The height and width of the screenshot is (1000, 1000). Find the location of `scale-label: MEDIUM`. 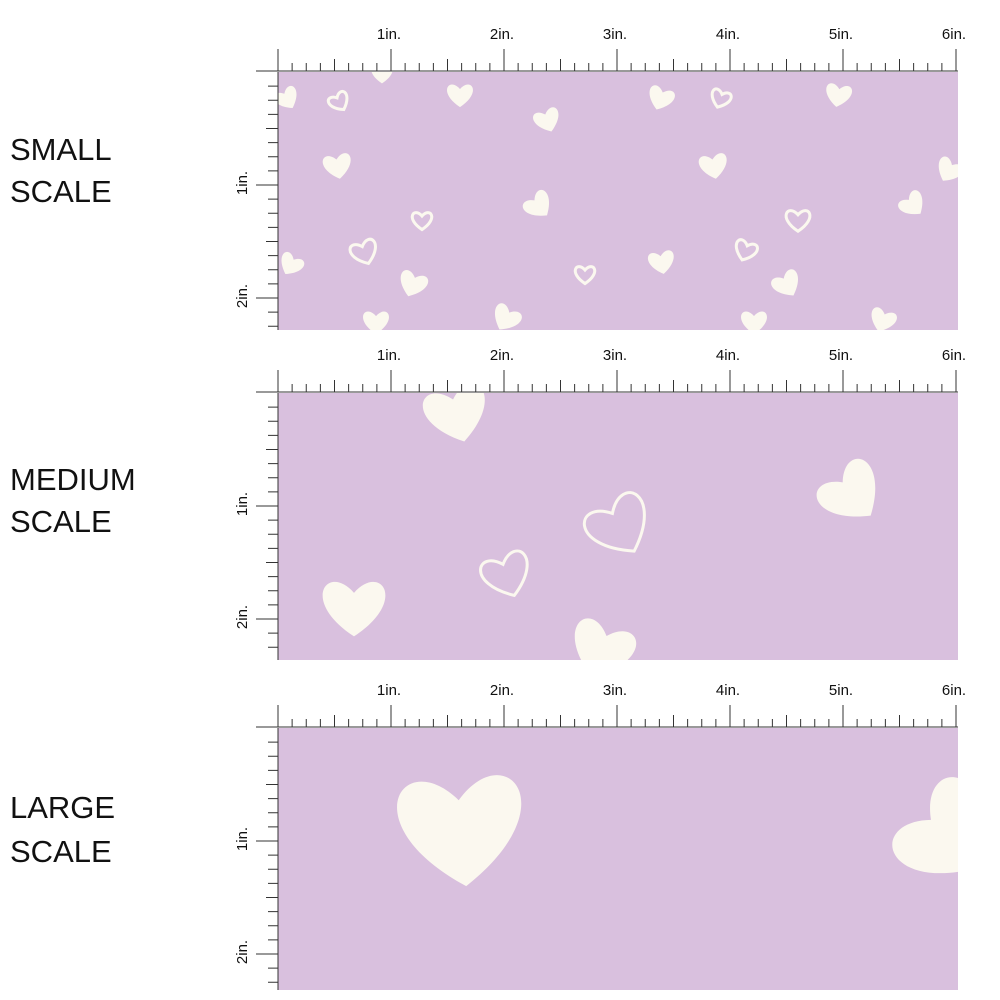

scale-label: MEDIUM is located at coordinates (73, 479).